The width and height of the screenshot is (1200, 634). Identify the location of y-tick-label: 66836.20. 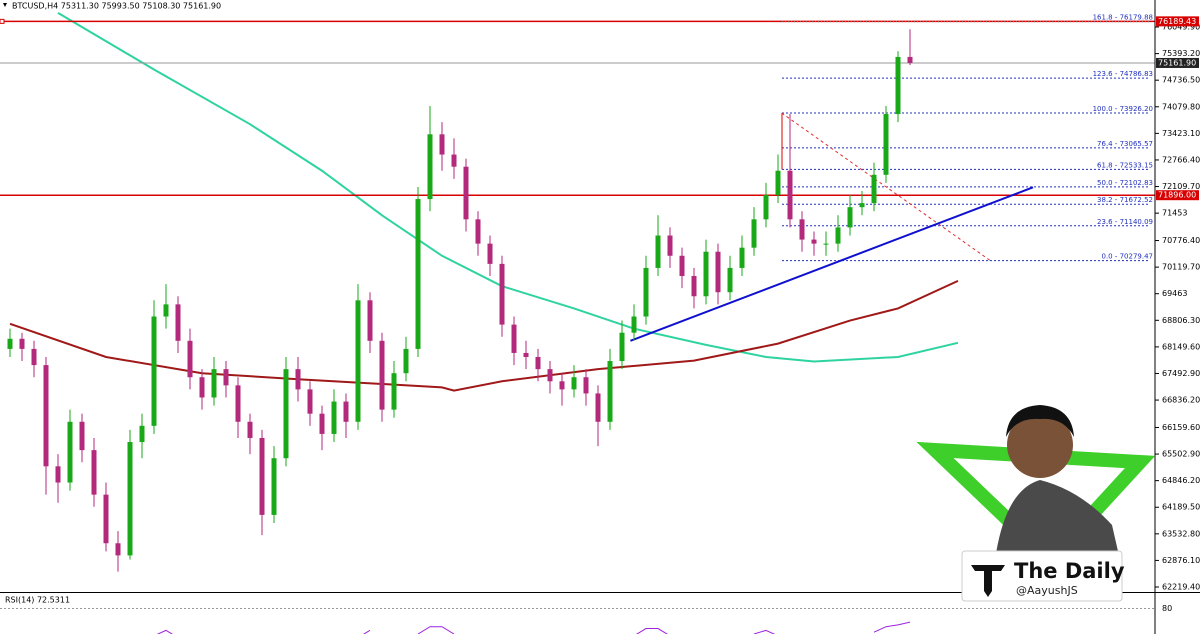
(1181, 400).